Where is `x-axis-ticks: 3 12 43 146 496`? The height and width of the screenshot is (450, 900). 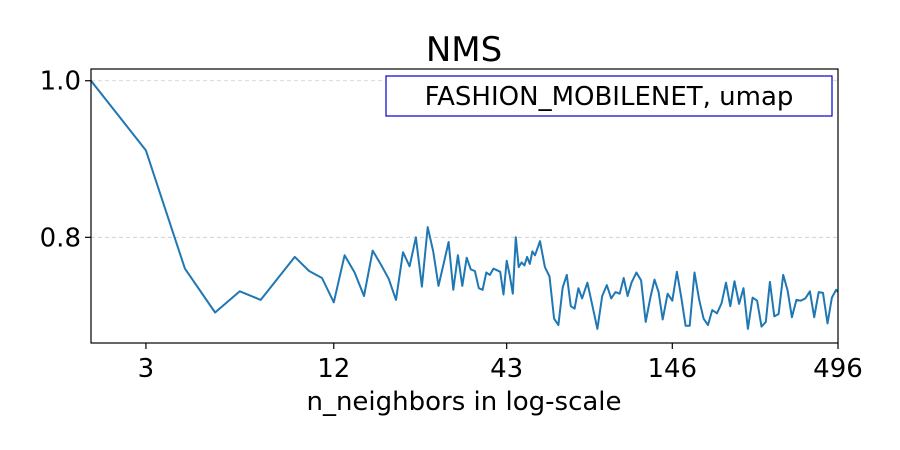
x-axis-ticks: 3 12 43 146 496 is located at coordinates (500, 363).